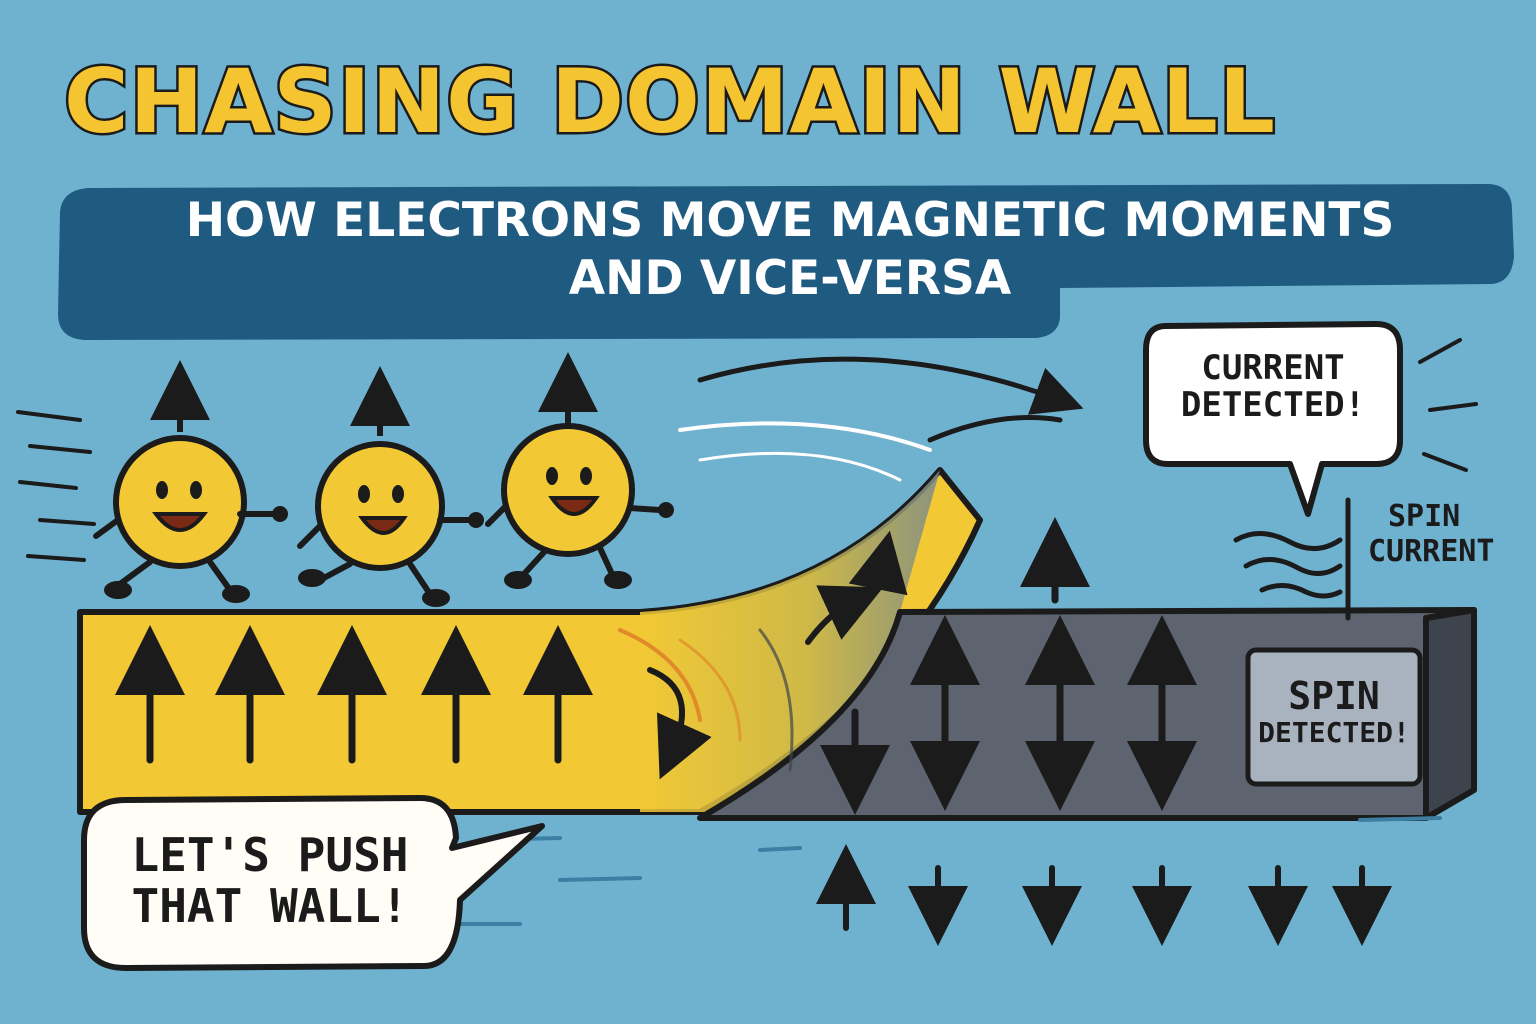 The image size is (1536, 1024). I want to click on bottom-arrows, so click(1104, 895).